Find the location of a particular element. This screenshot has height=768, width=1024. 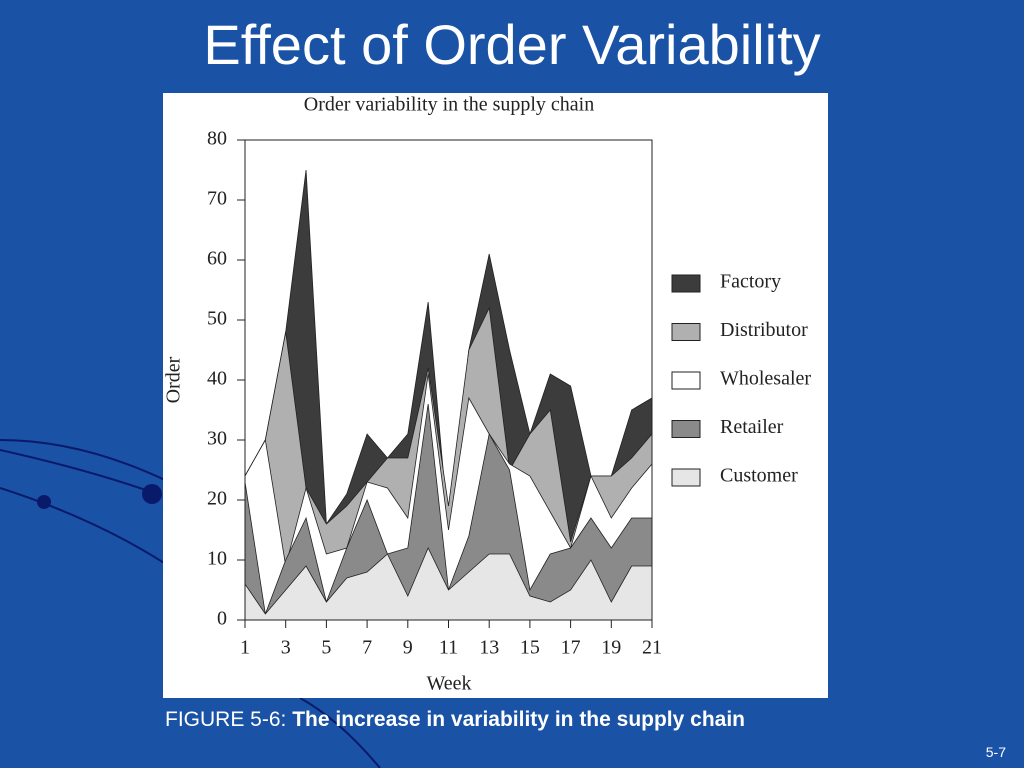

x-tick-label: 5 is located at coordinates (326, 648).